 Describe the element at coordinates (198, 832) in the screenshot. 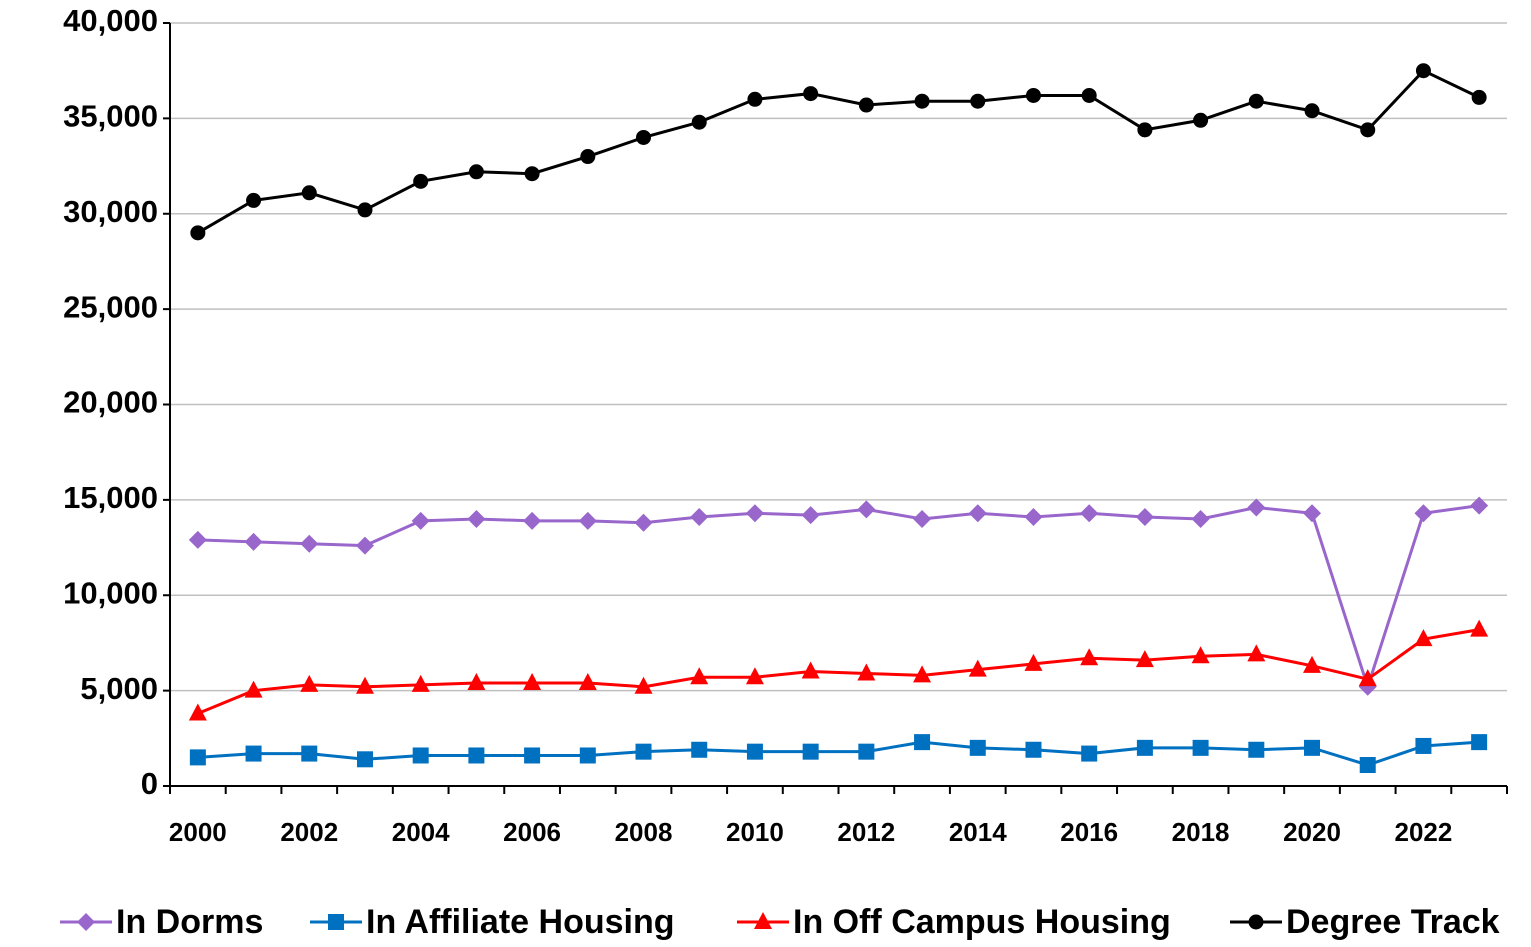

I see `x-tick-label: 2000` at that location.